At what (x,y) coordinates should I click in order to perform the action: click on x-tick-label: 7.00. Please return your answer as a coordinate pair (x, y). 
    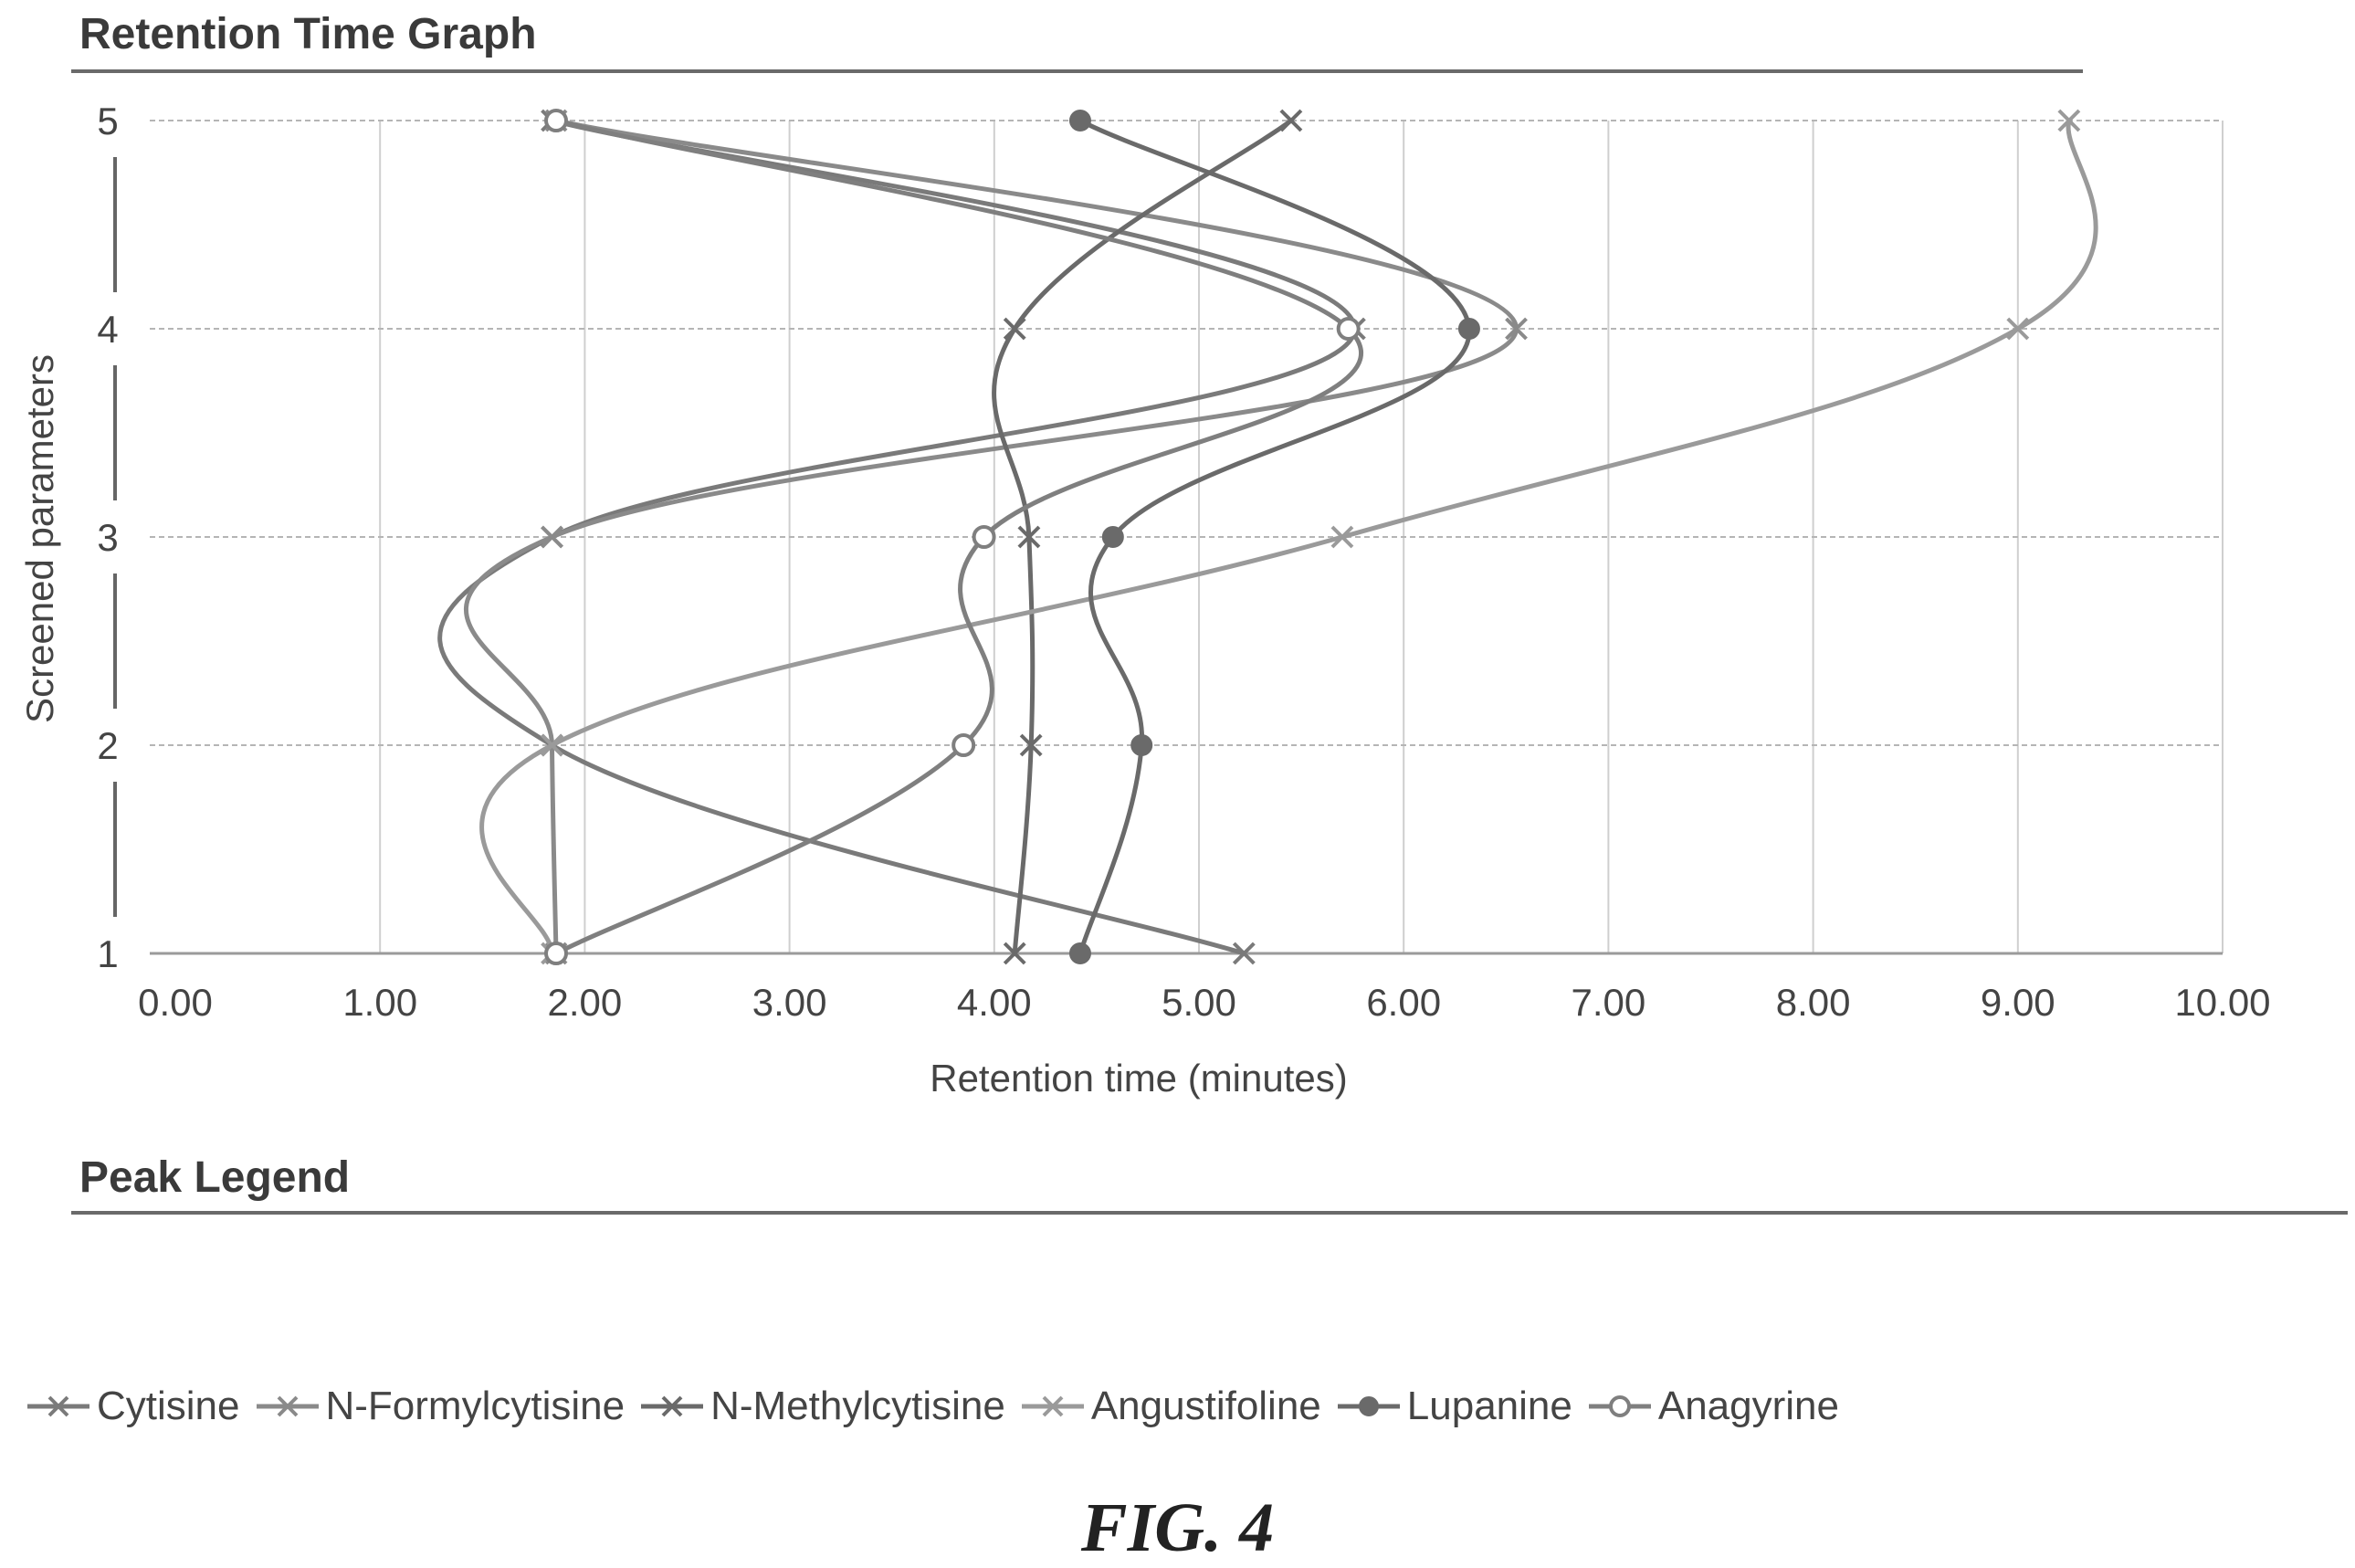
    Looking at the image, I should click on (1609, 1002).